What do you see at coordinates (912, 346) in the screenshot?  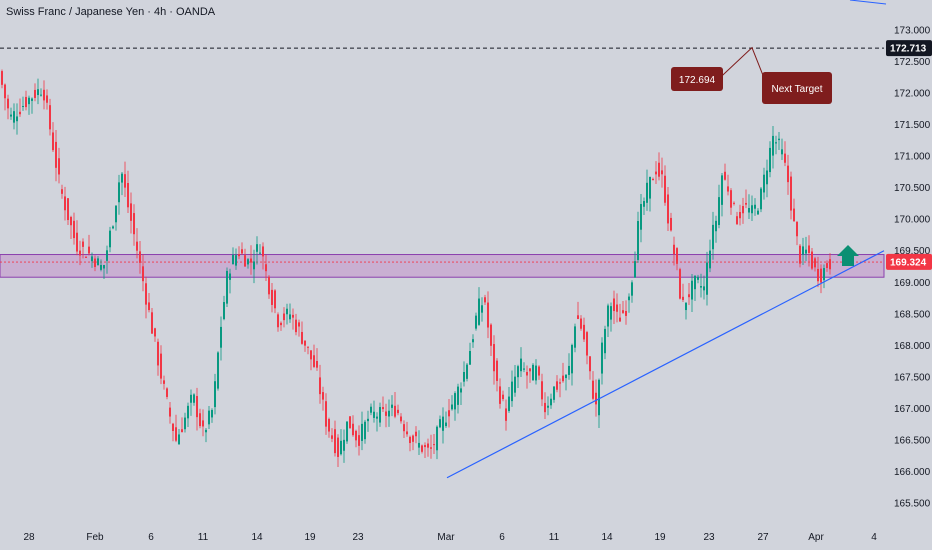 I see `price-tick-label: 168.000` at bounding box center [912, 346].